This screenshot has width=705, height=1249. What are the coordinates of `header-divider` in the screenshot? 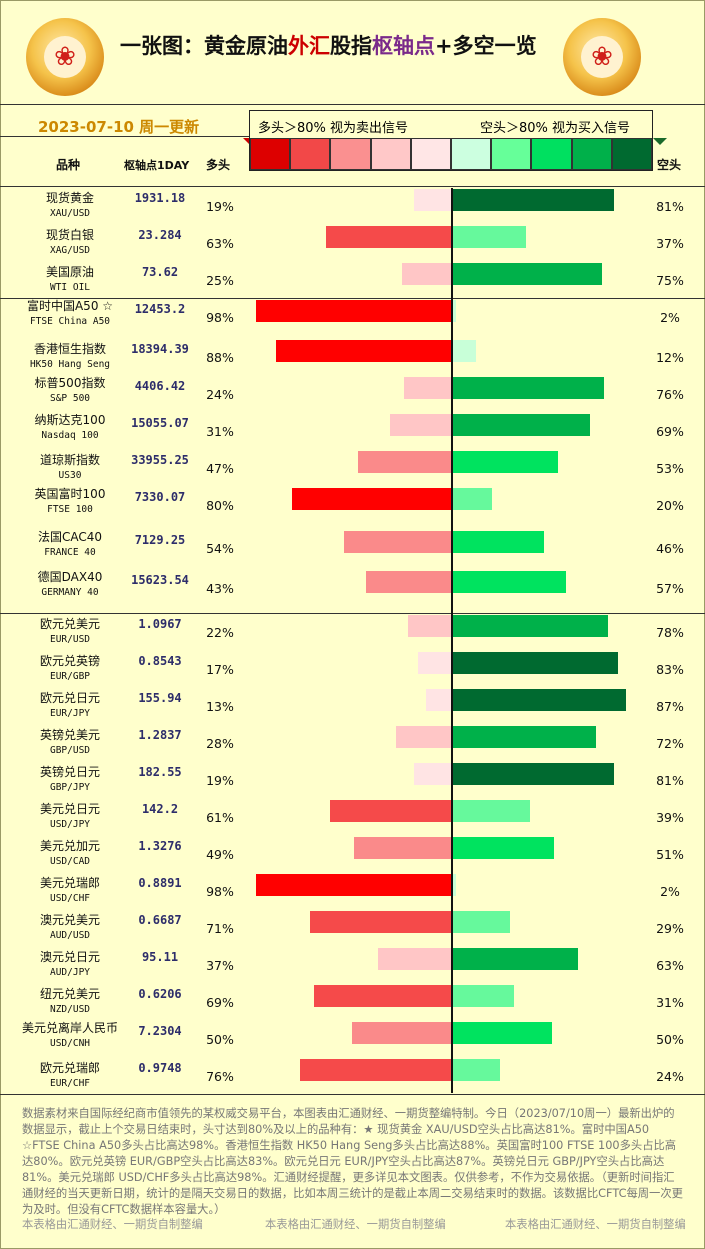 It's located at (125, 136).